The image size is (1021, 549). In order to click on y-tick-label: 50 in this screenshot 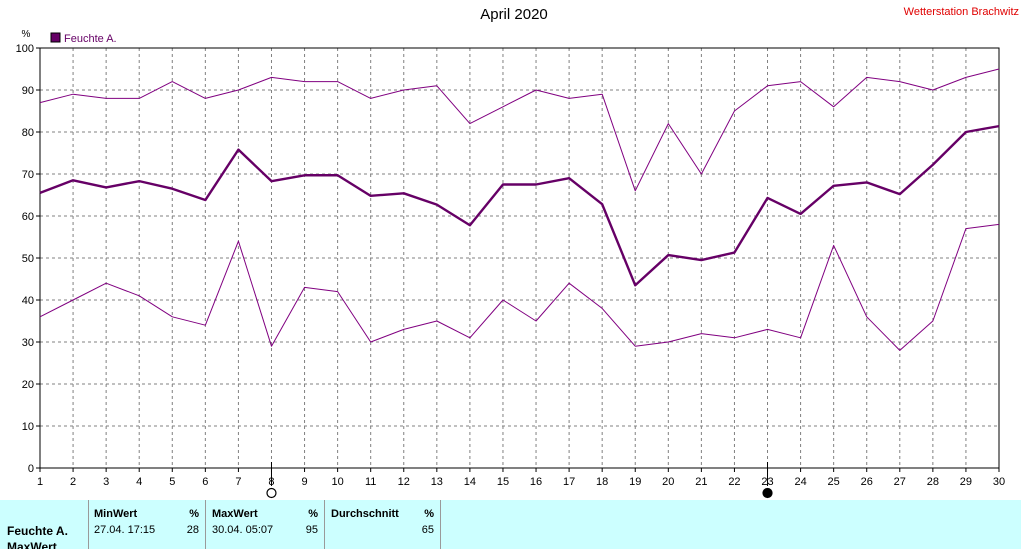, I will do `click(28, 259)`.